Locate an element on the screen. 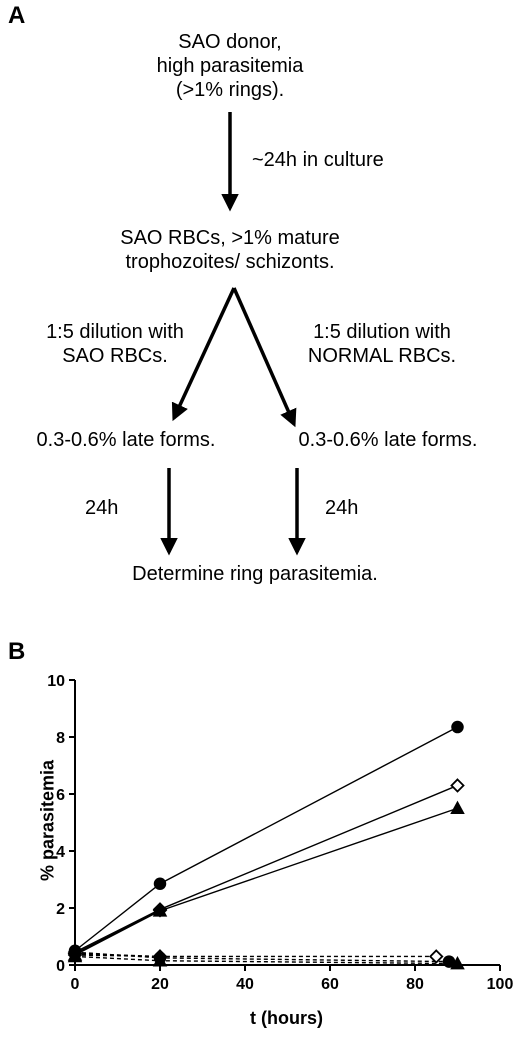 The image size is (520, 1038). x-tick-label: 100 is located at coordinates (500, 984).